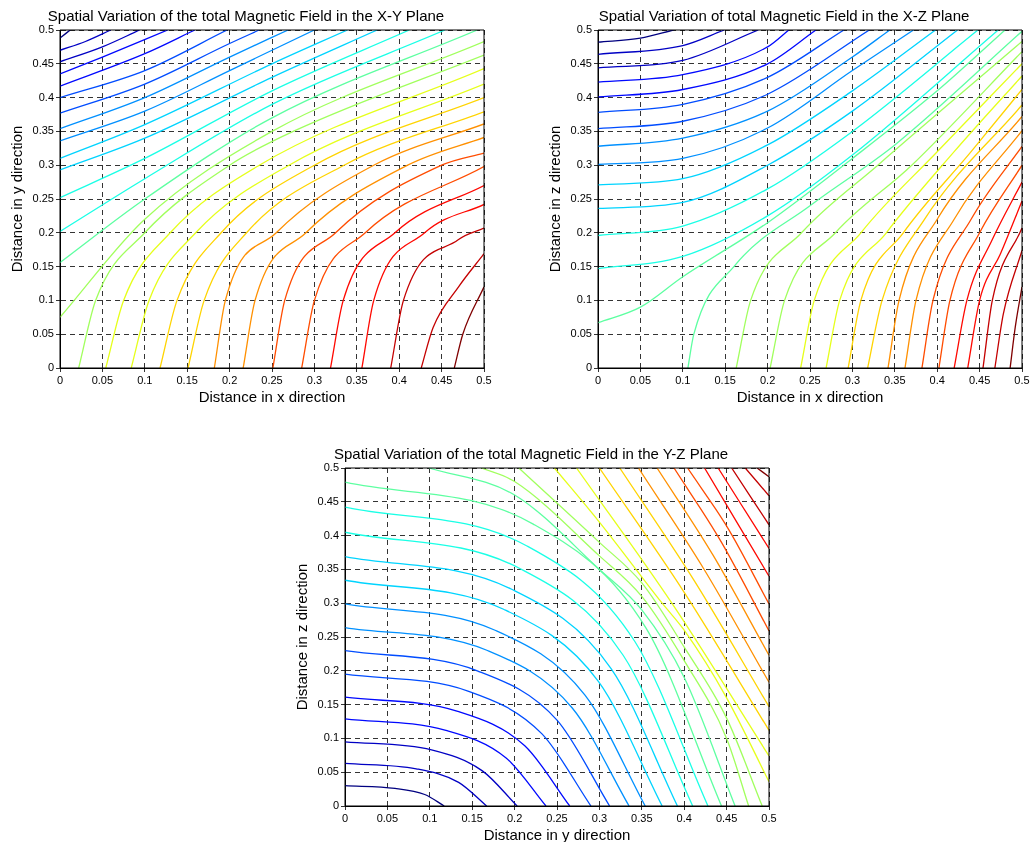  Describe the element at coordinates (17, 199) in the screenshot. I see `y-axis-title: Distance in y direction` at that location.